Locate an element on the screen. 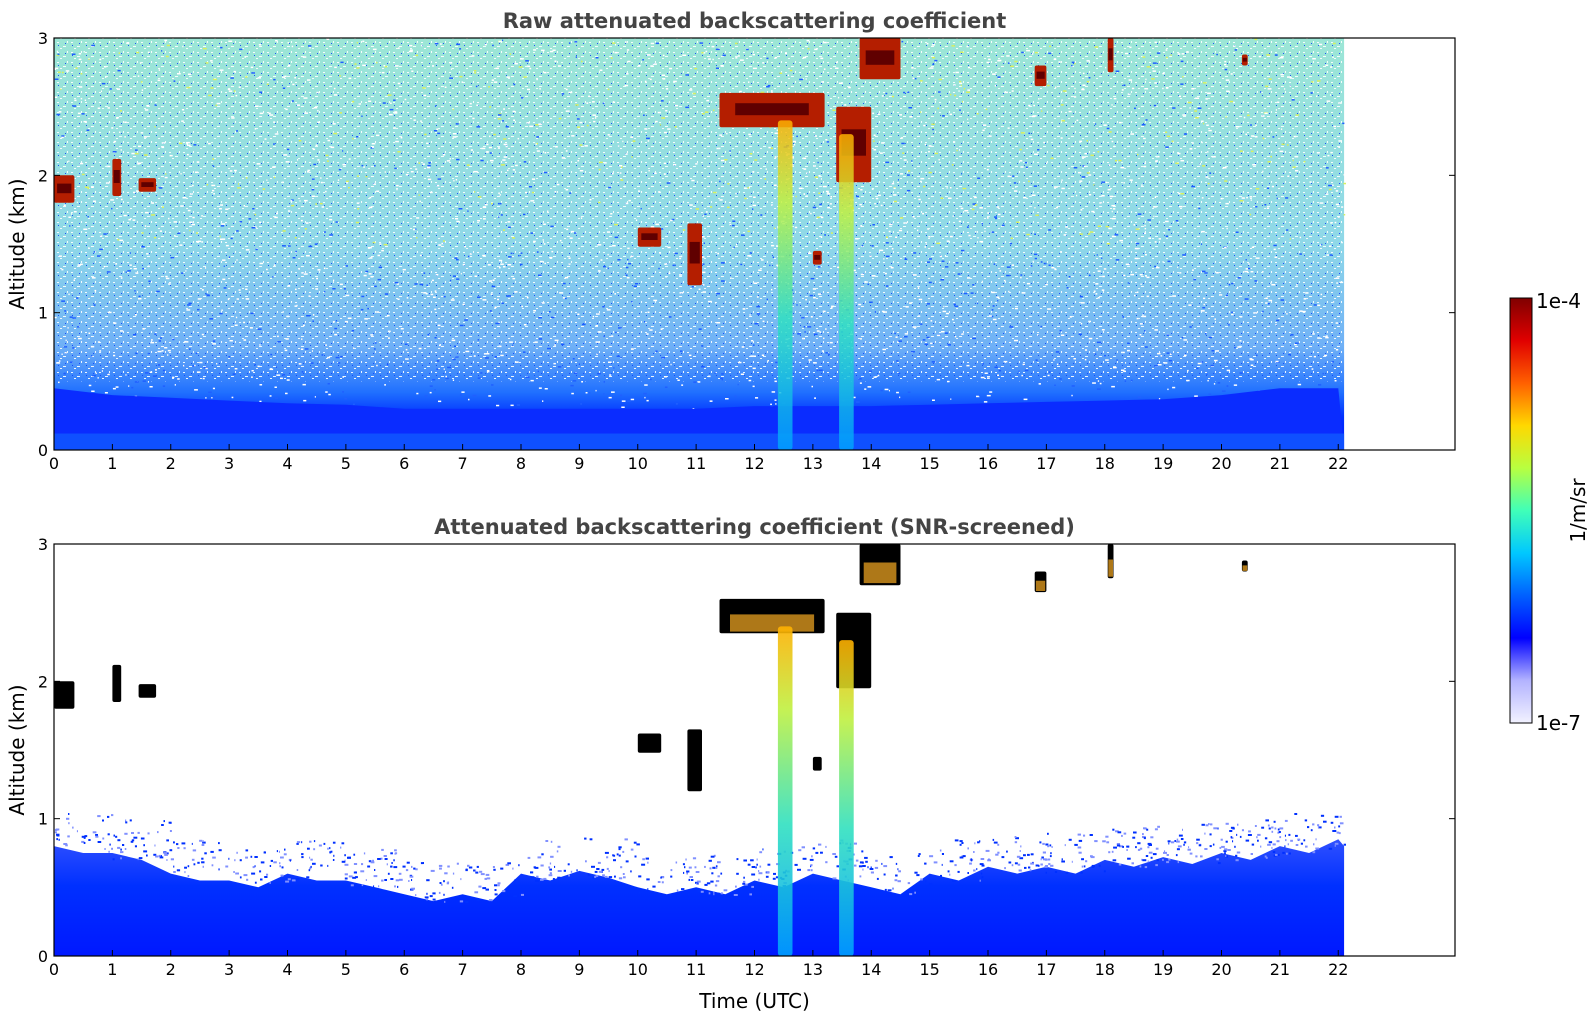  x-tick-label: 16 is located at coordinates (988, 969).